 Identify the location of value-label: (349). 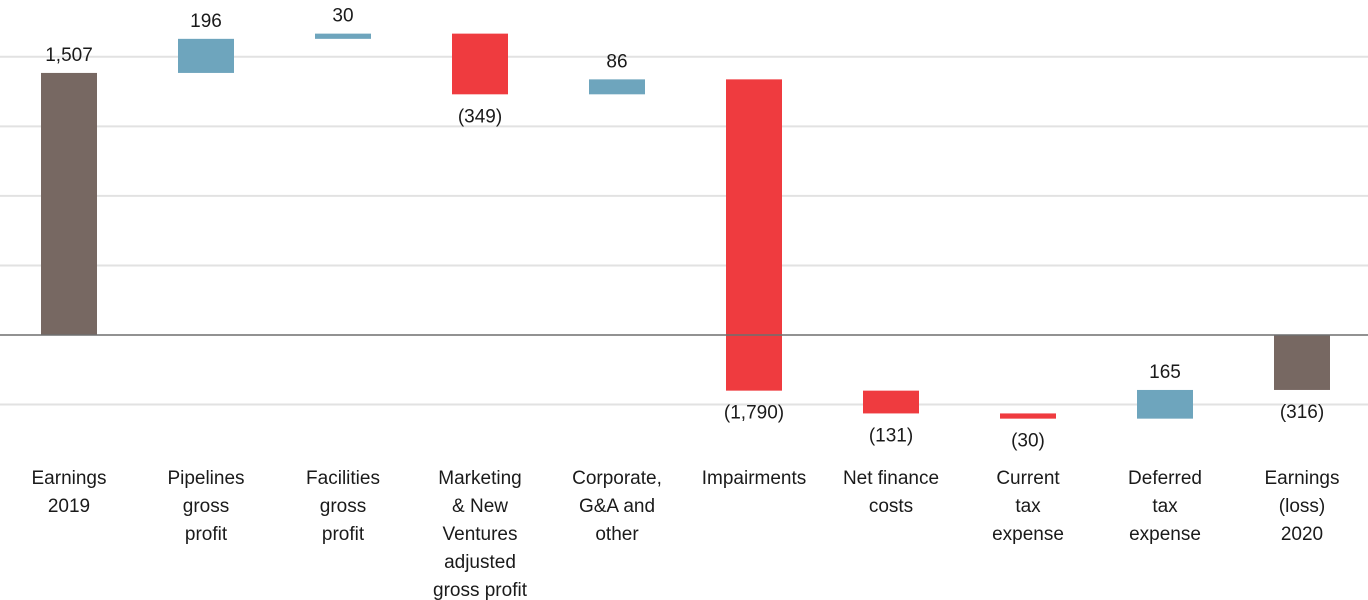
(480, 116).